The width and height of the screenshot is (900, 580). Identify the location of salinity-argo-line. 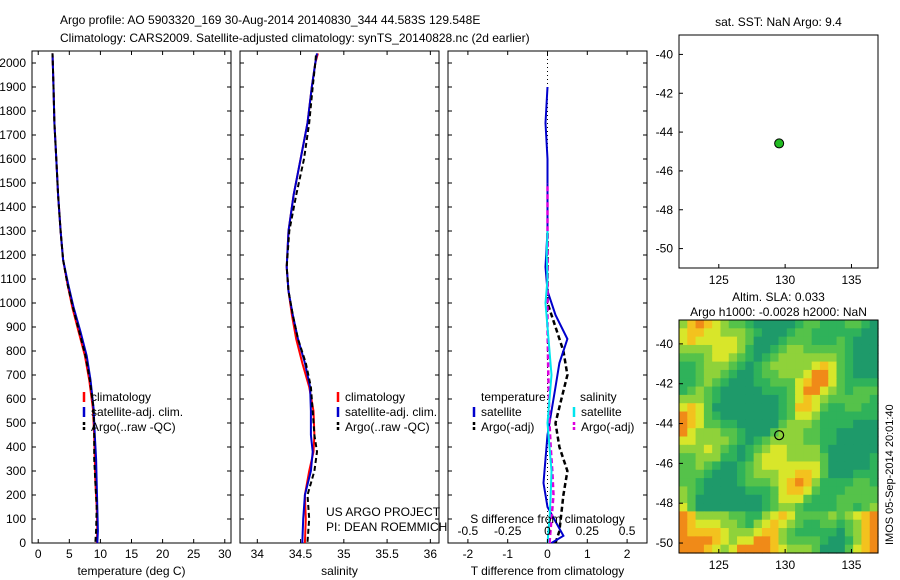
(302, 297).